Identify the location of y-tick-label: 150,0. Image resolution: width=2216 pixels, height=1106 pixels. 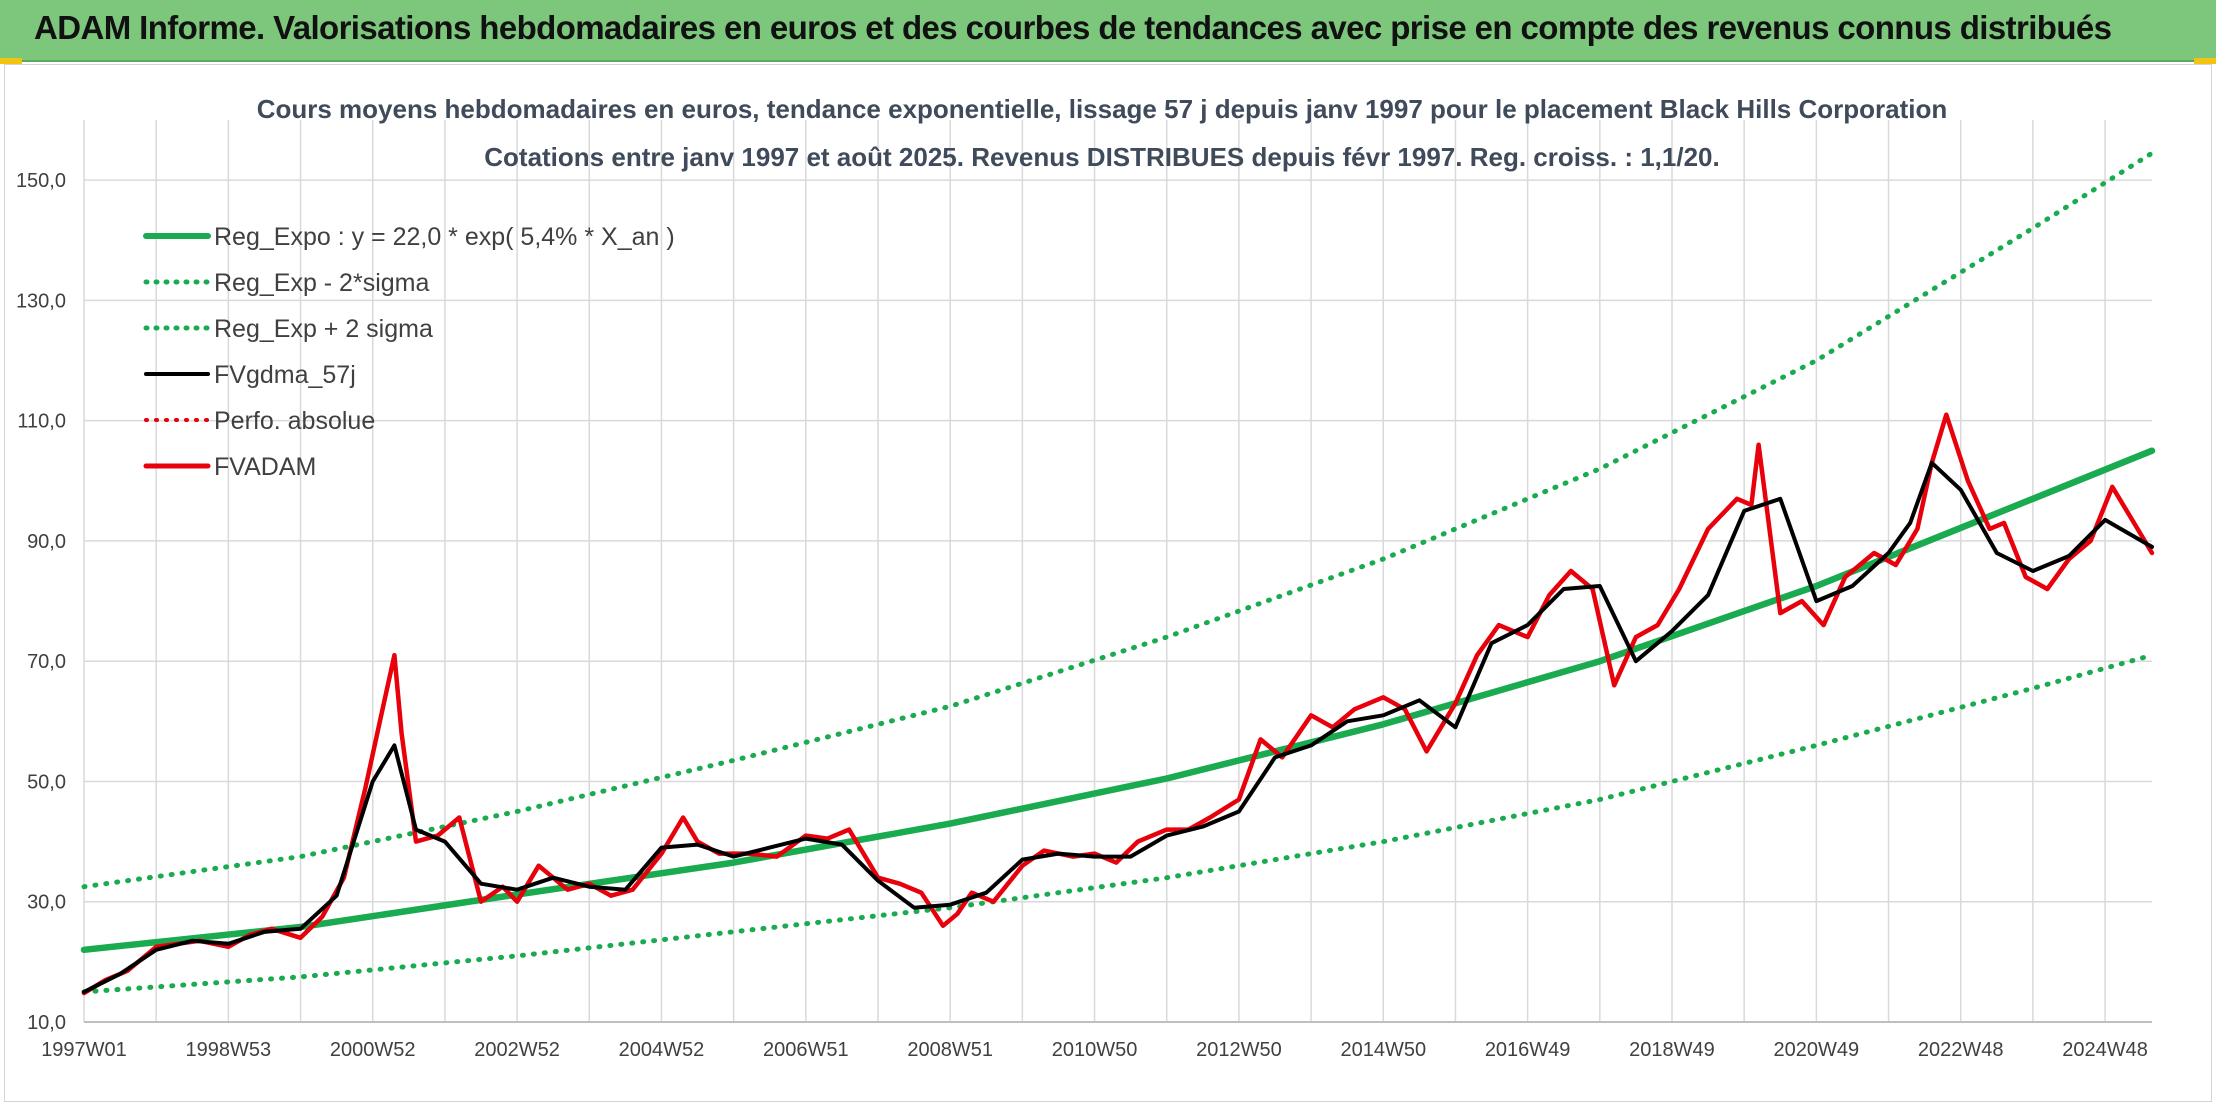
(41, 181).